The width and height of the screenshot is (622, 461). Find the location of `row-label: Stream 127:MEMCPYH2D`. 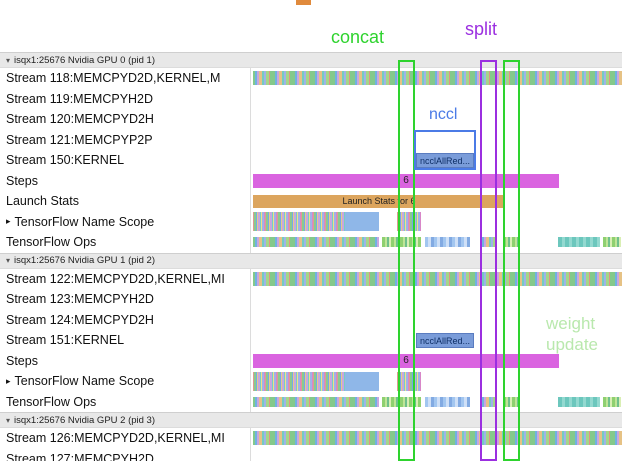

row-label: Stream 127:MEMCPYH2D is located at coordinates (124, 455).